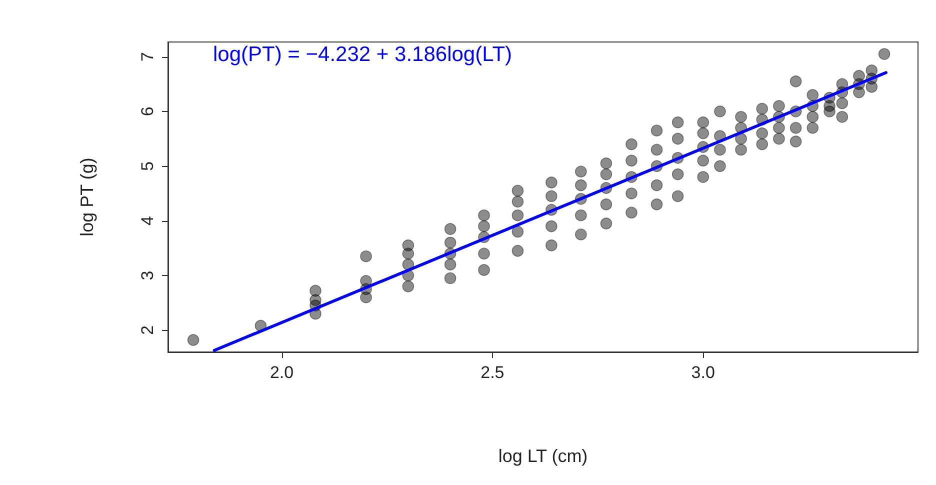  Describe the element at coordinates (543, 456) in the screenshot. I see `x-axis-title: log LT (cm)` at that location.